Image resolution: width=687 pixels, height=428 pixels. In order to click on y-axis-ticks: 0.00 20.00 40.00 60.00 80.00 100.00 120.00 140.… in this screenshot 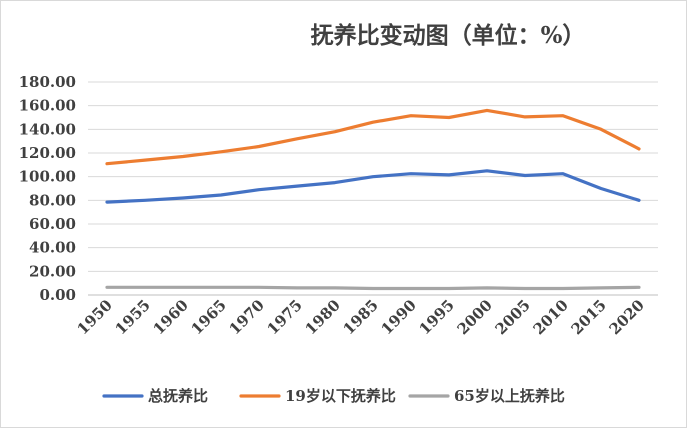, I will do `click(47, 188)`.